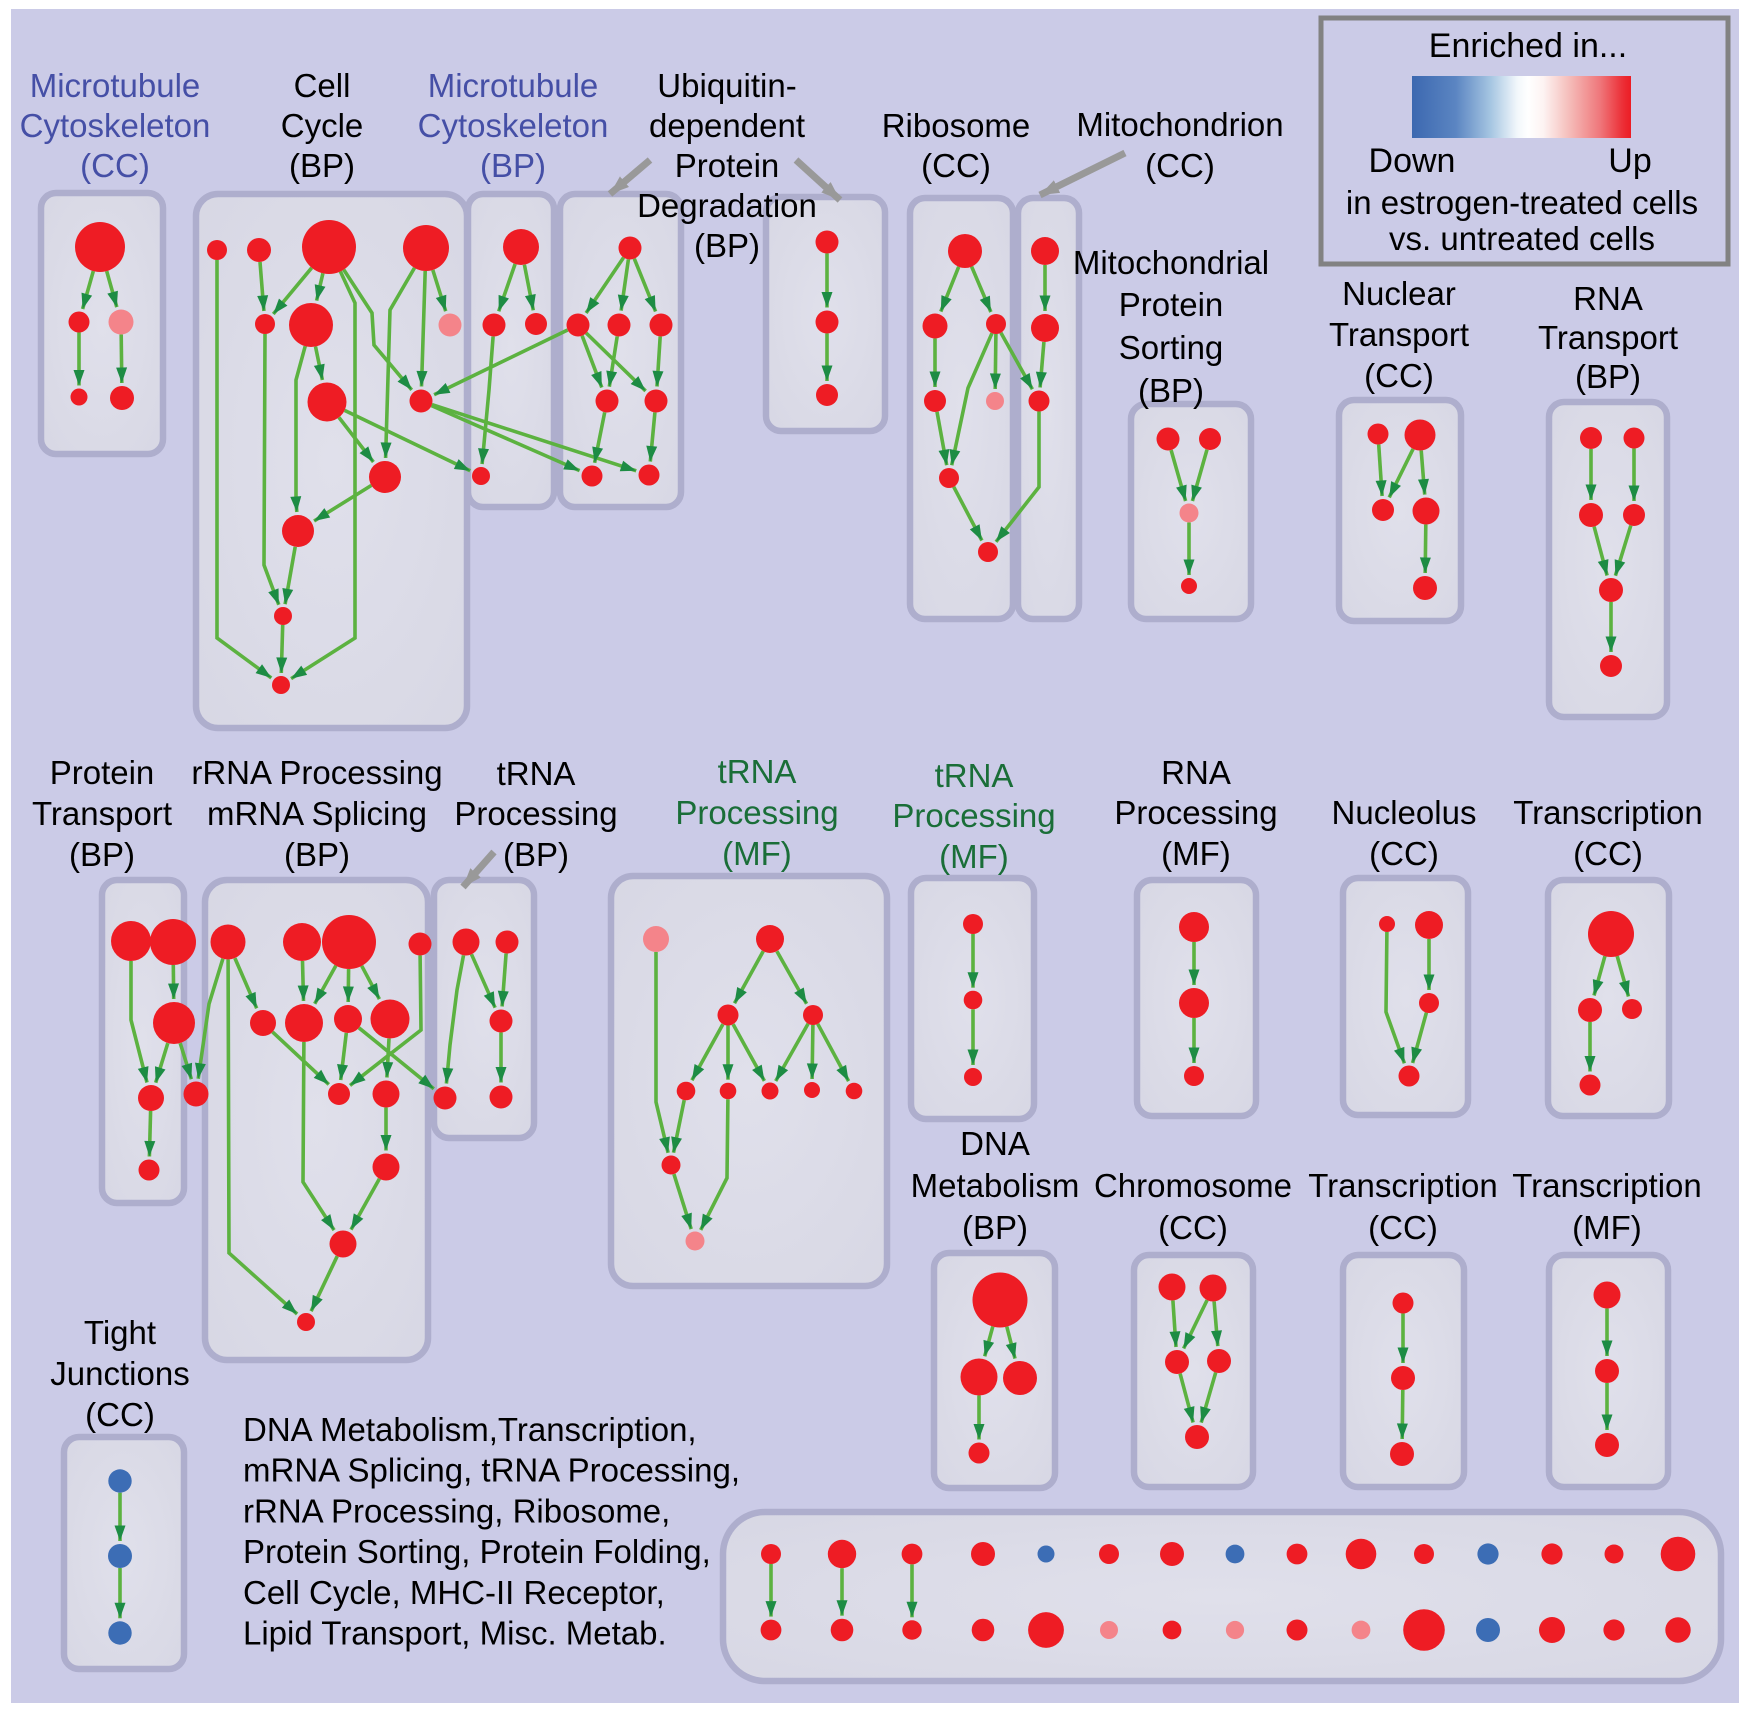 The height and width of the screenshot is (1715, 1750). I want to click on svg-text: rRNA Processing, so click(316, 772).